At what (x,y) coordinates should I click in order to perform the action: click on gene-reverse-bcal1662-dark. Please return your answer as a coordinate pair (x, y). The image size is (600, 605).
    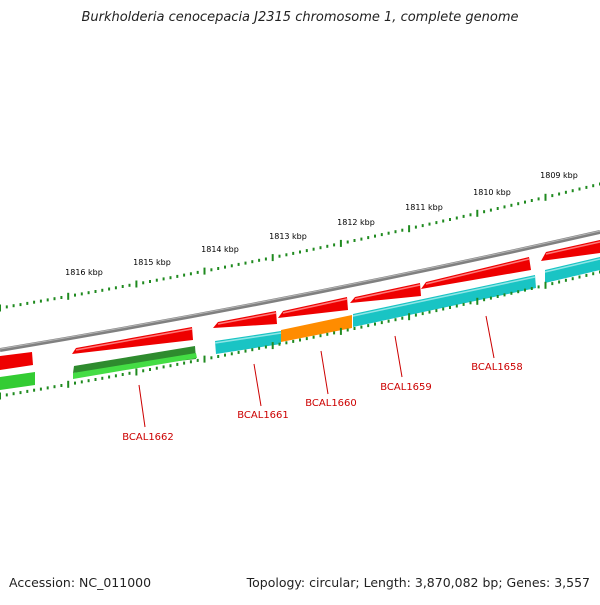
    Looking at the image, I should click on (134, 359).